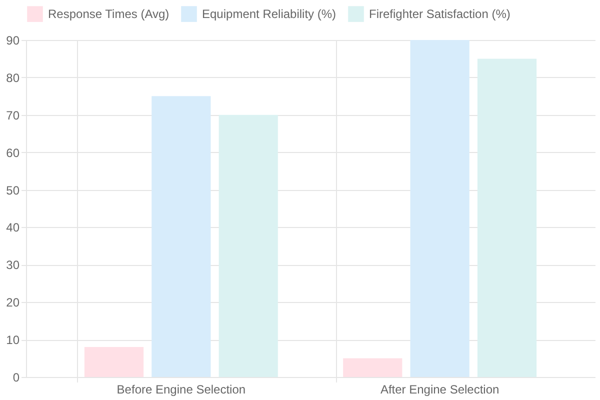 The height and width of the screenshot is (400, 600). What do you see at coordinates (13, 115) in the screenshot?
I see `y-tick-label: 70` at bounding box center [13, 115].